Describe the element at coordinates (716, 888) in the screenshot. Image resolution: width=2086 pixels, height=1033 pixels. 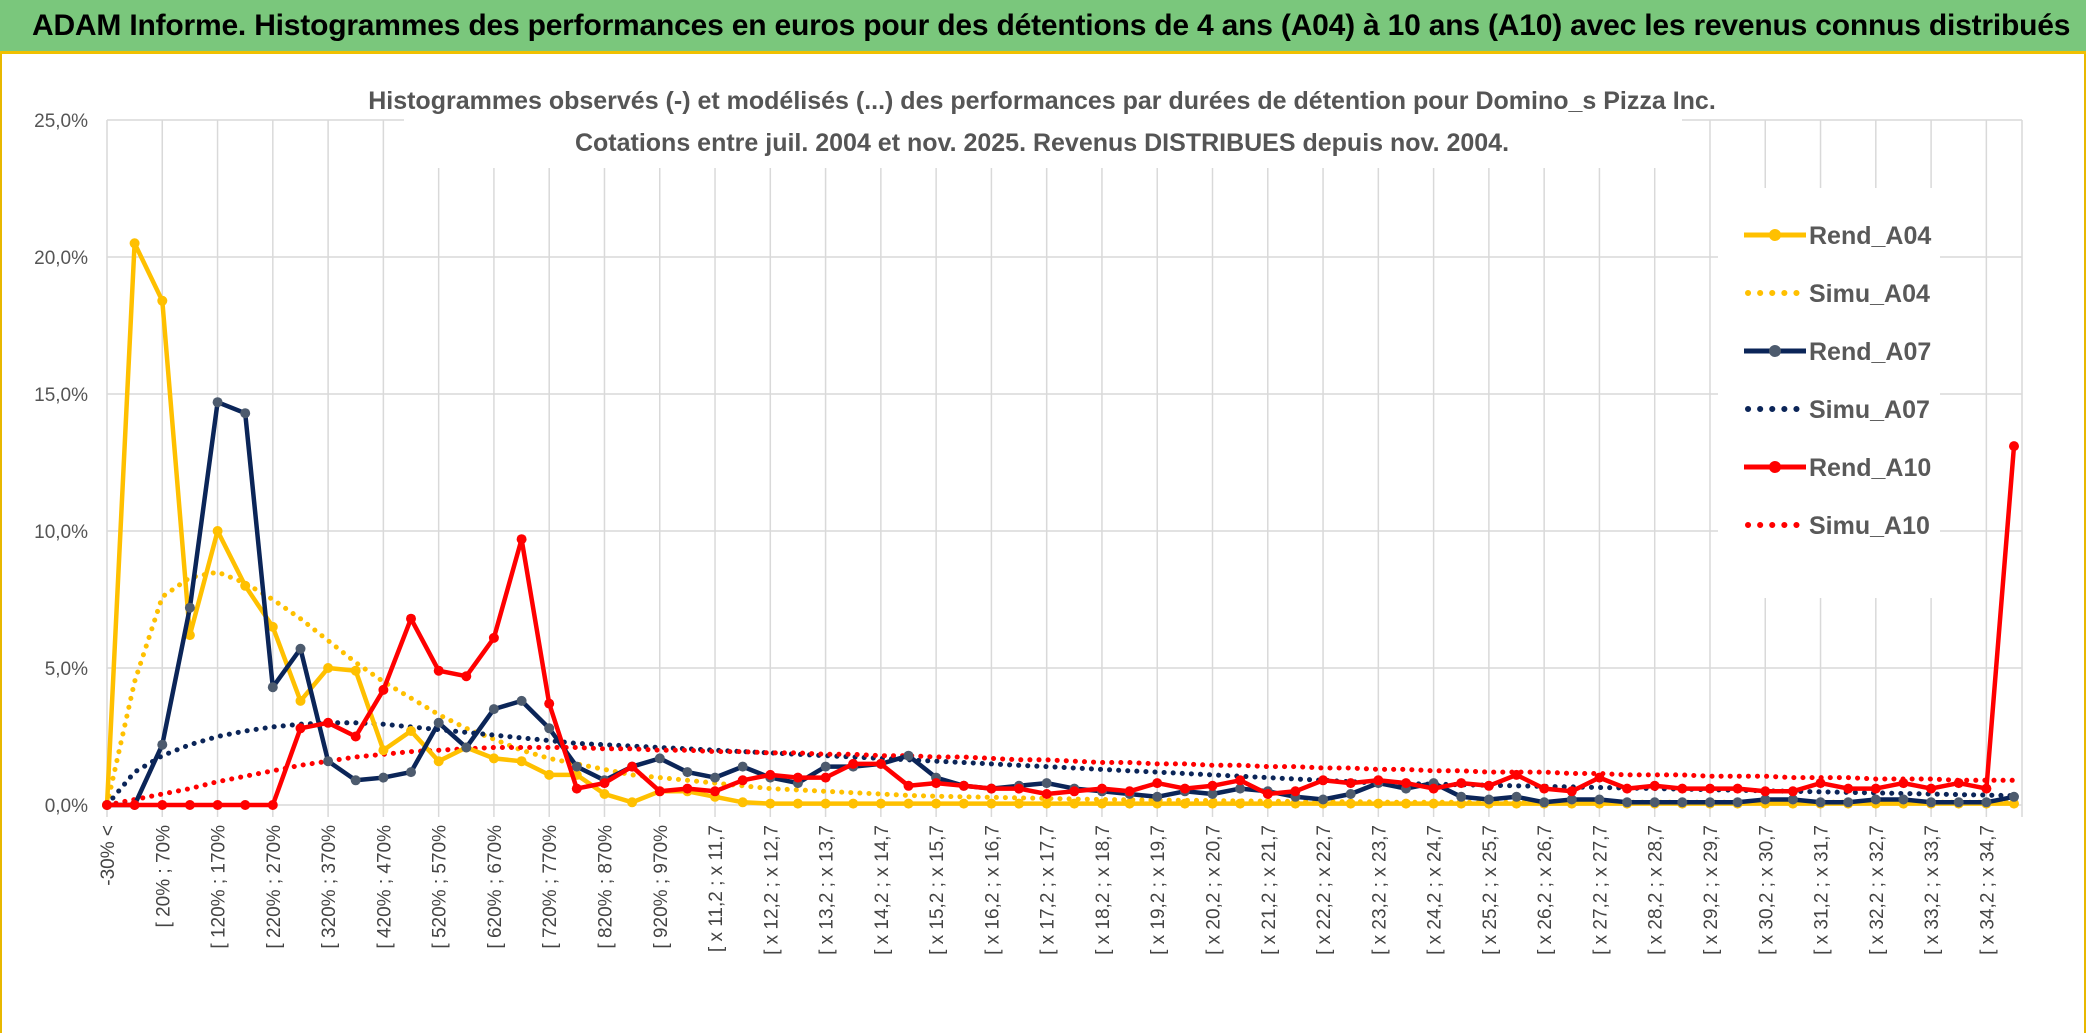
I see `x-tick-label: [ x 11,2 ; x 11,7` at that location.